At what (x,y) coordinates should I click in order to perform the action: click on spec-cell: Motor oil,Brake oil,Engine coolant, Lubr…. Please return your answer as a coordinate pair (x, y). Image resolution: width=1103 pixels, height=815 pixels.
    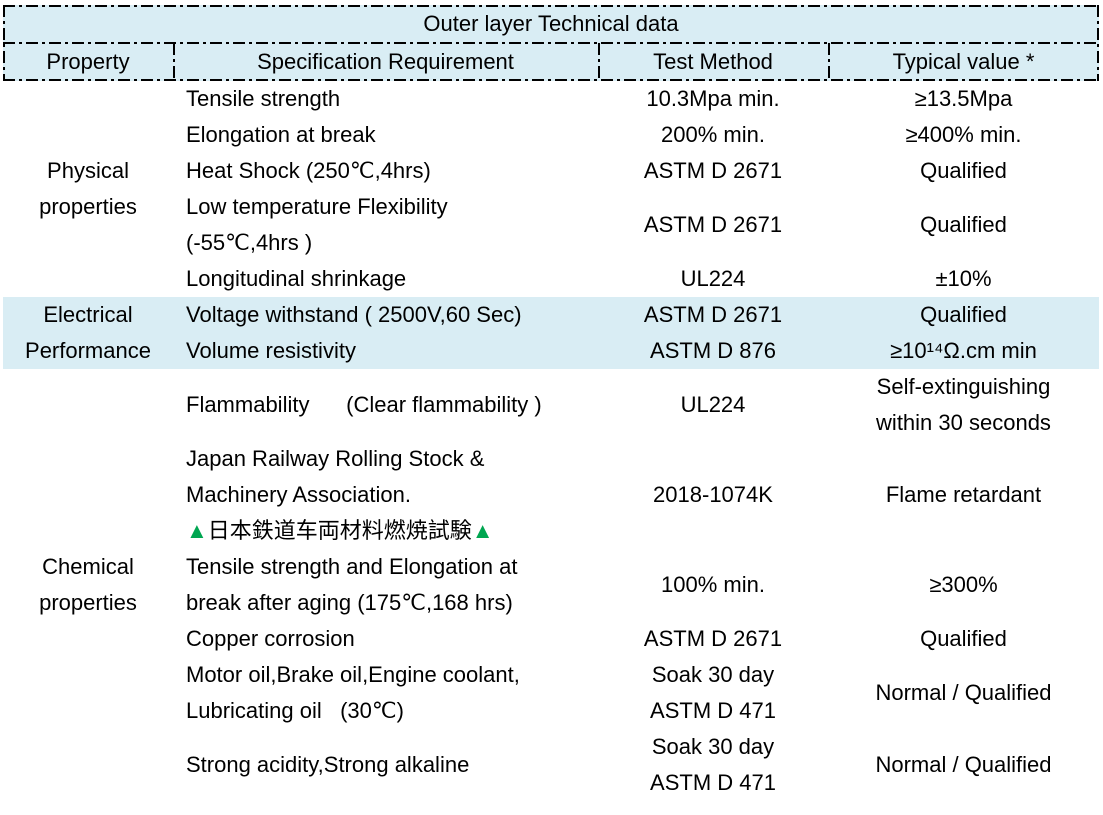
    Looking at the image, I should click on (353, 692).